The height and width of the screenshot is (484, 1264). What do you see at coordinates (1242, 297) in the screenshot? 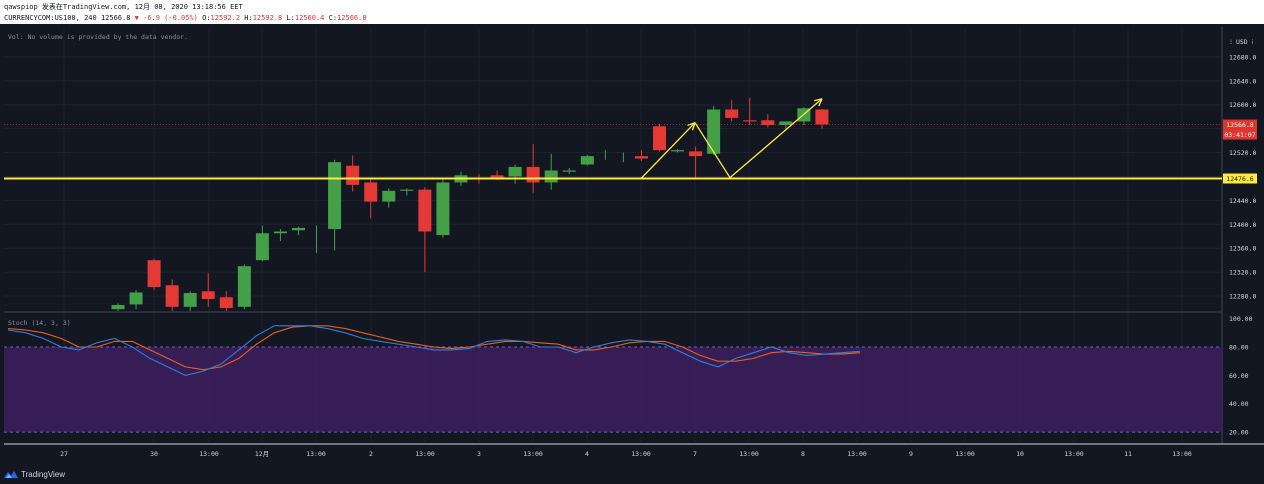
I see `price-tick-label: 12280.0` at bounding box center [1242, 297].